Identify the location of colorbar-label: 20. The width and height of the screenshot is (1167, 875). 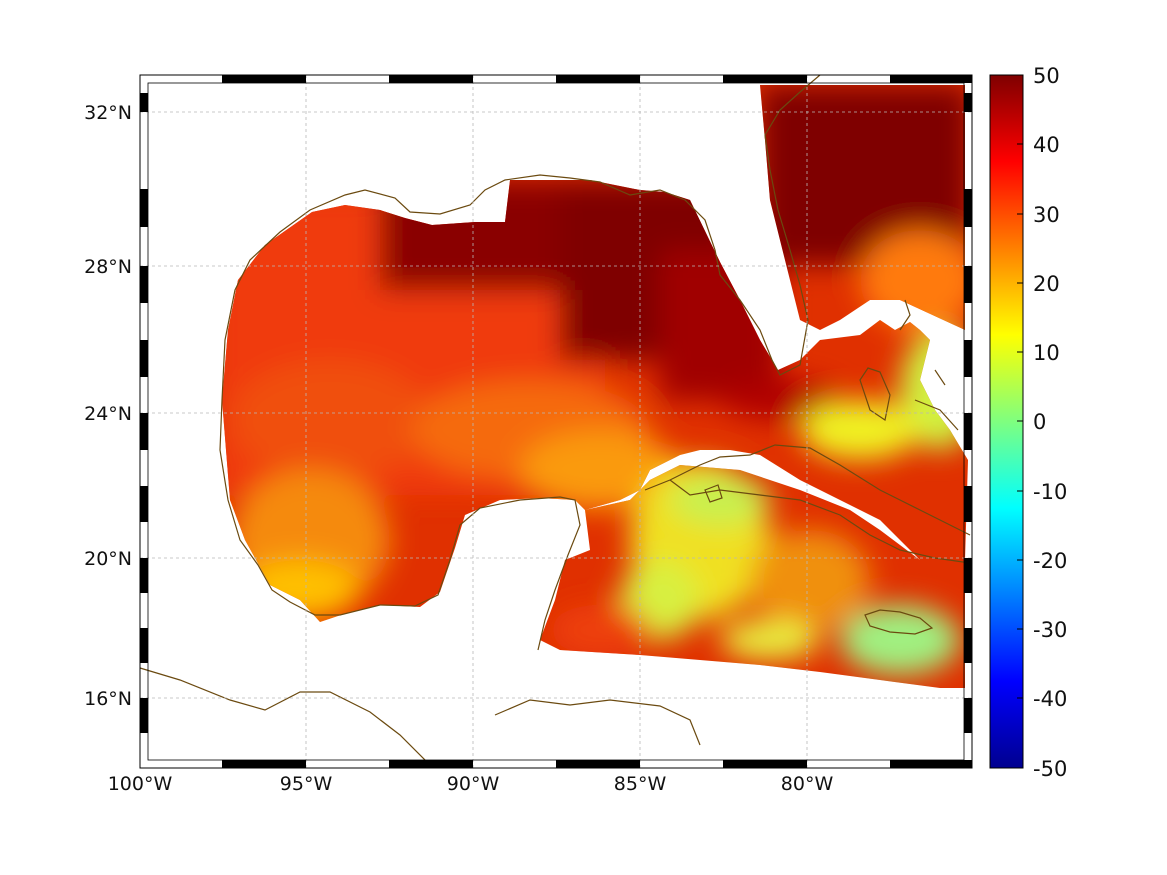
(1046, 284).